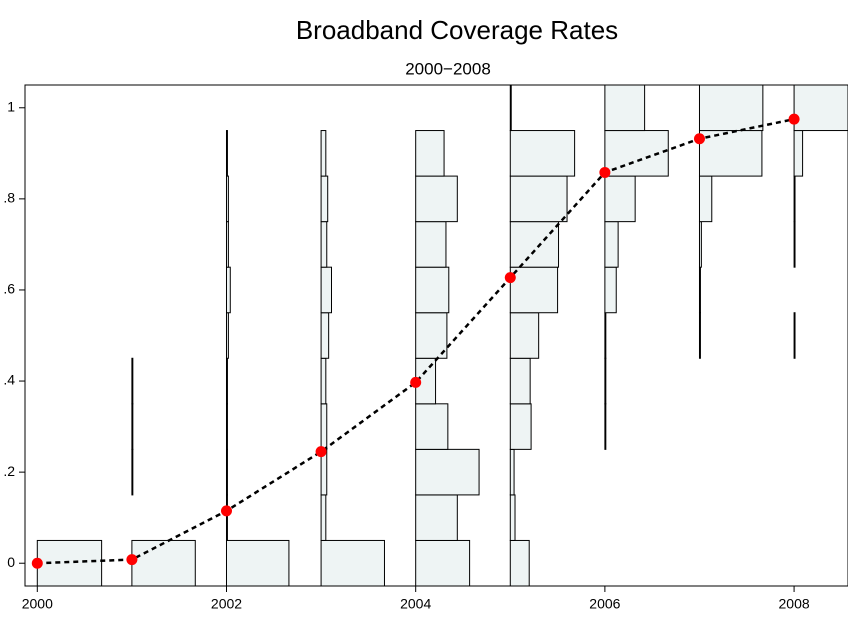 The image size is (848, 617). Describe the element at coordinates (11, 106) in the screenshot. I see `y-tick-label: 1` at that location.